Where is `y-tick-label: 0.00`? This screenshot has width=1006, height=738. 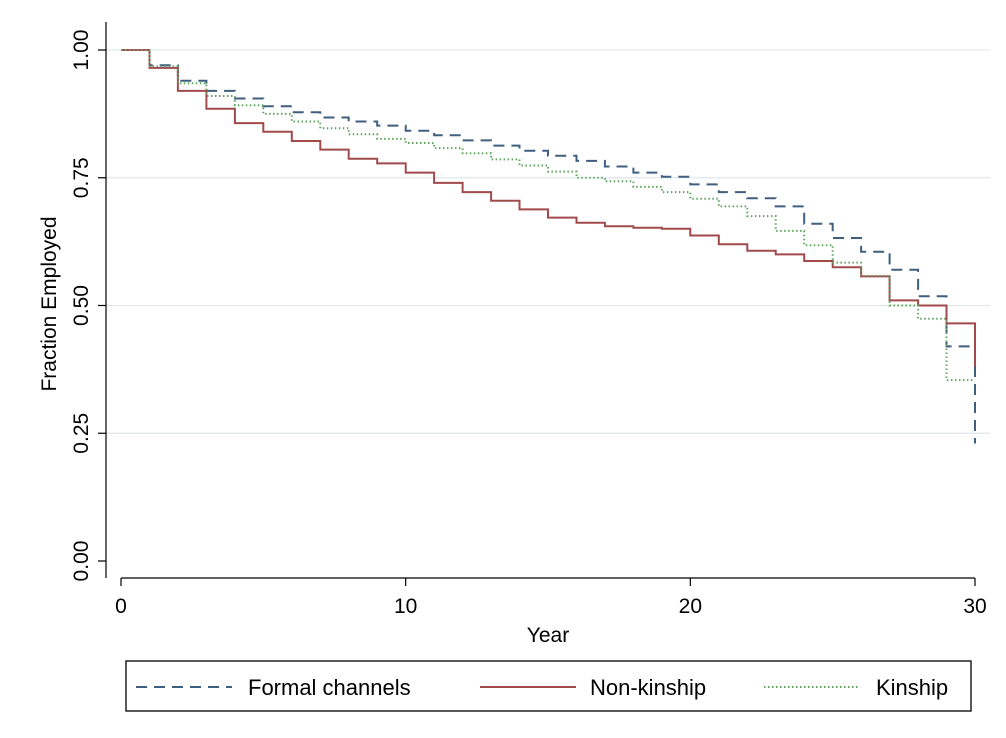
y-tick-label: 0.00 is located at coordinates (81, 561).